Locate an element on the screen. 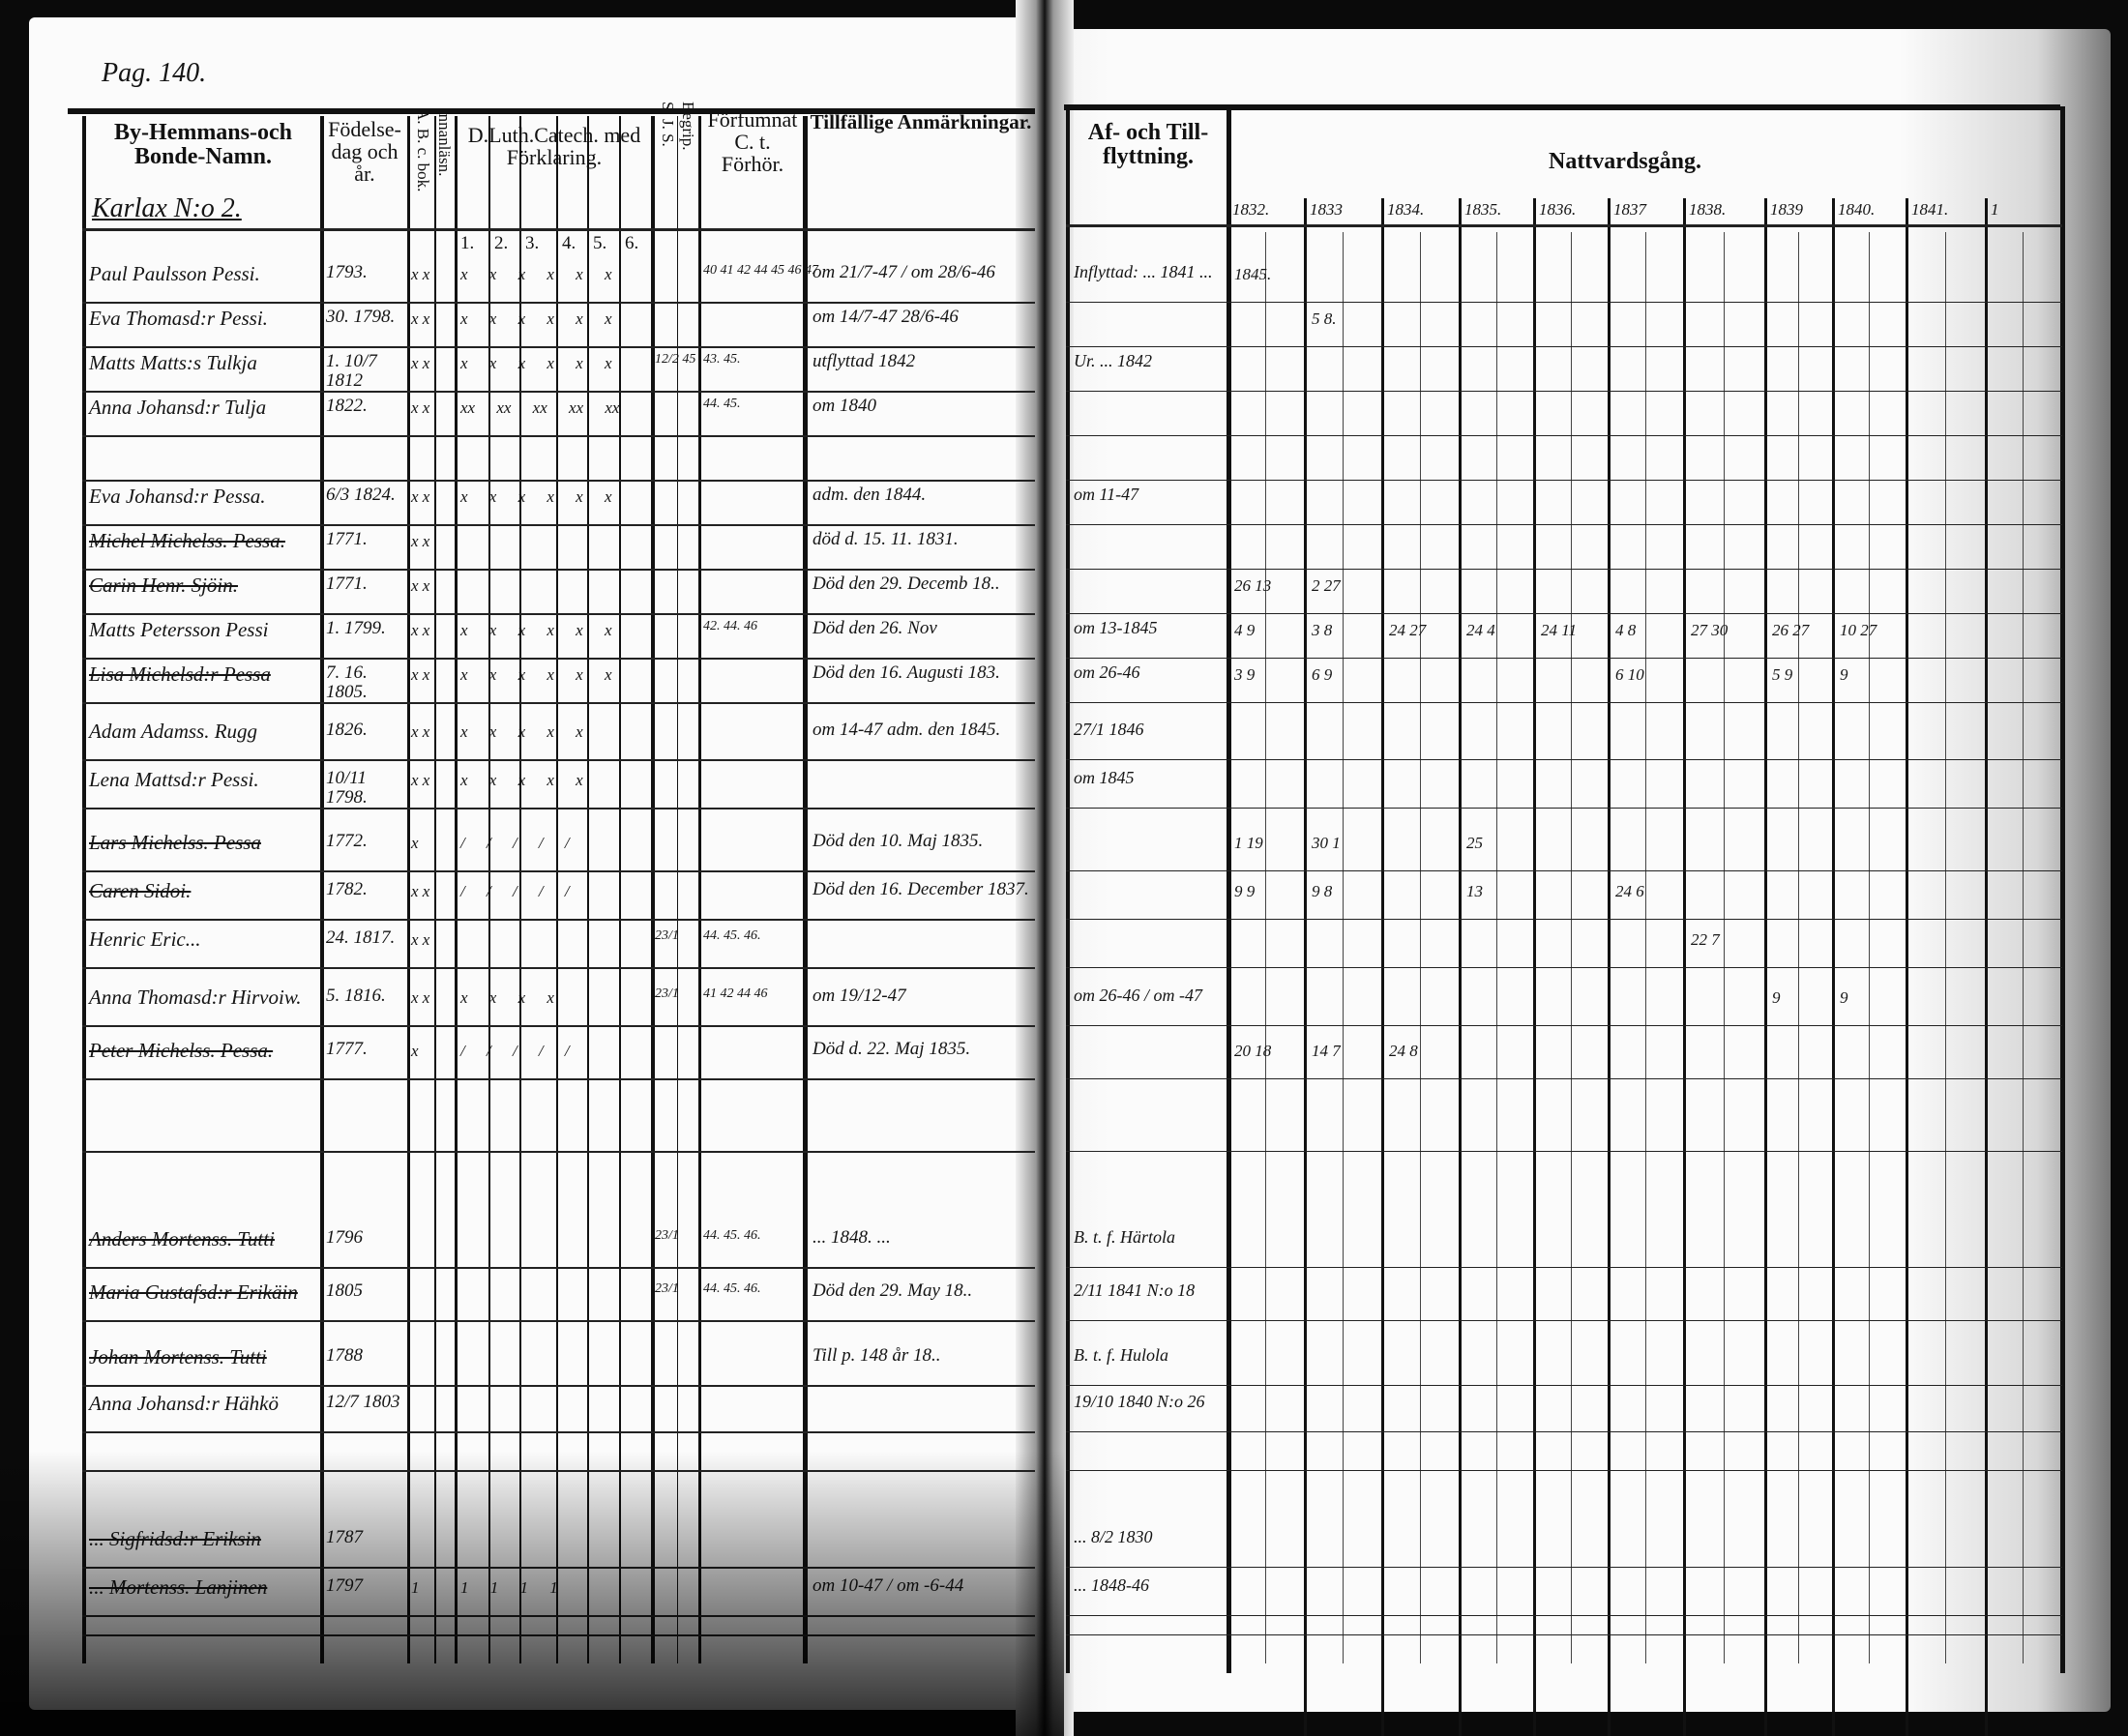 The width and height of the screenshot is (2128, 1736). catechism-marks: x x x x x is located at coordinates (521, 780).